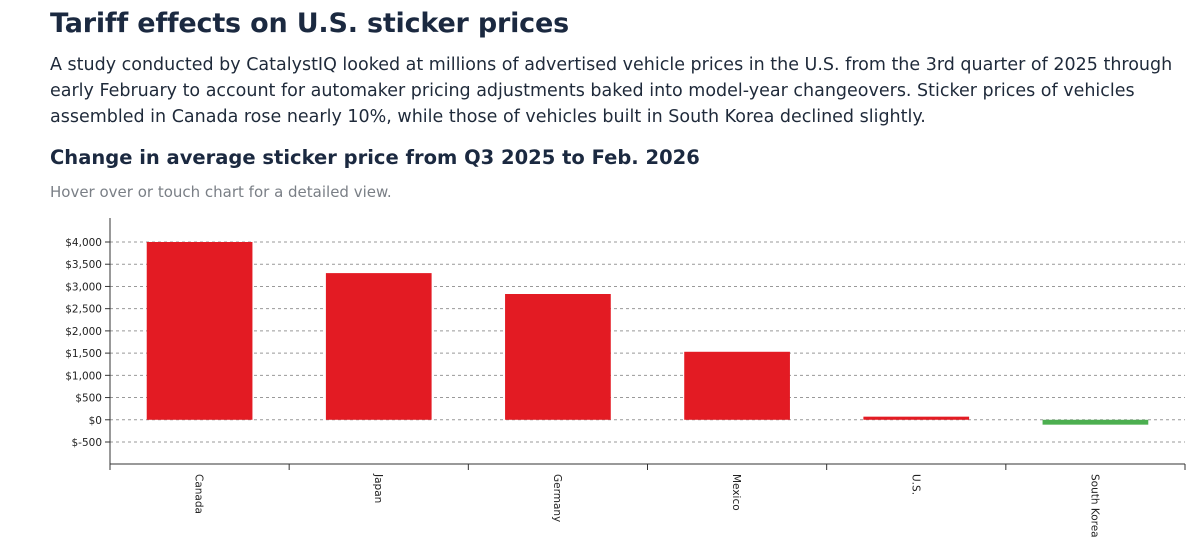  Describe the element at coordinates (557, 498) in the screenshot. I see `x-category-label: Germany` at that location.